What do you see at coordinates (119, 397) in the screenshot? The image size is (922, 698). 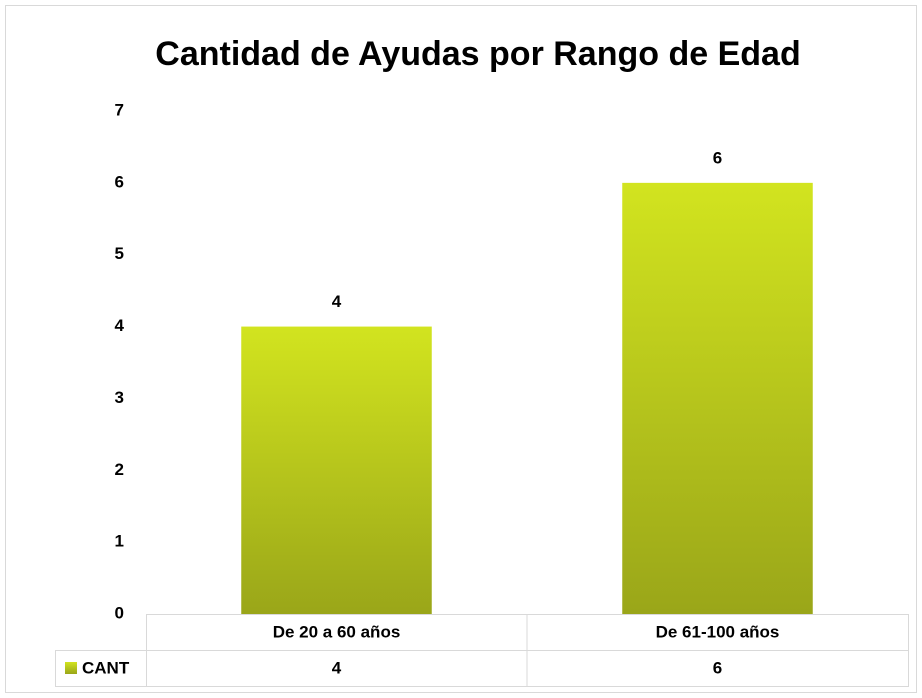 I see `y-tick-label: 3` at bounding box center [119, 397].